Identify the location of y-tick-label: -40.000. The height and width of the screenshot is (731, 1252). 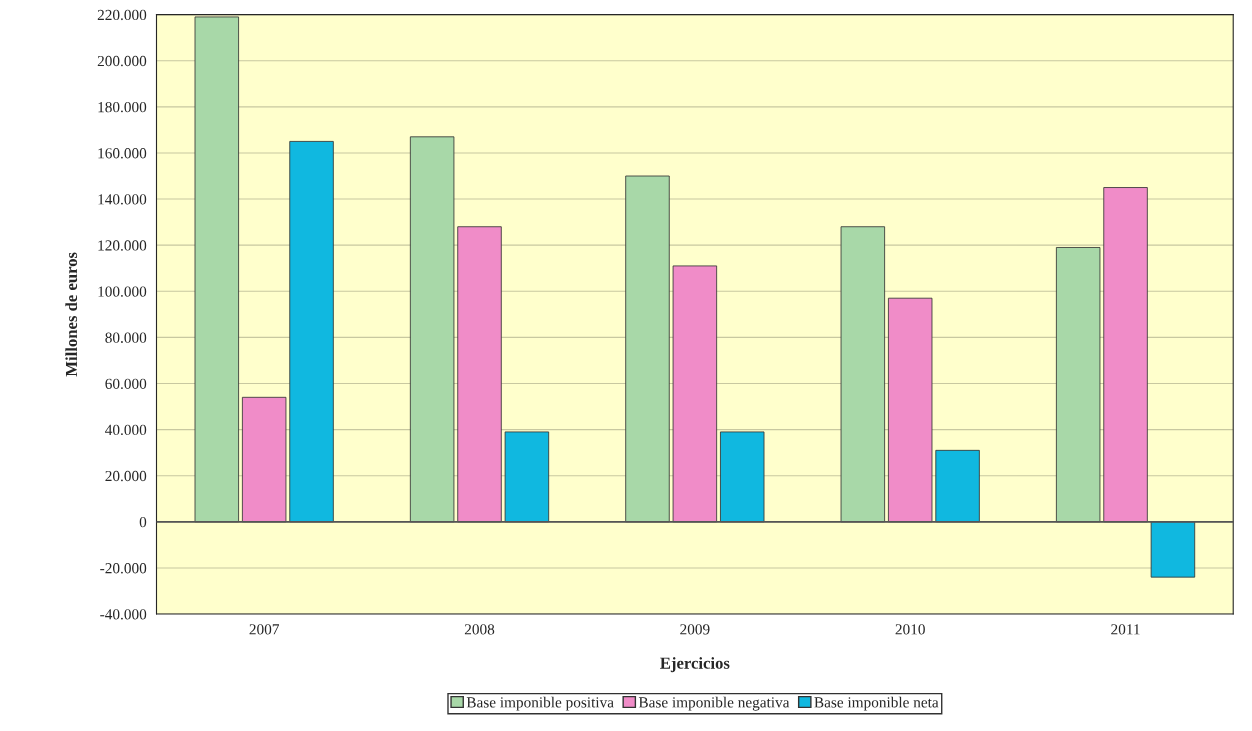
(123, 614).